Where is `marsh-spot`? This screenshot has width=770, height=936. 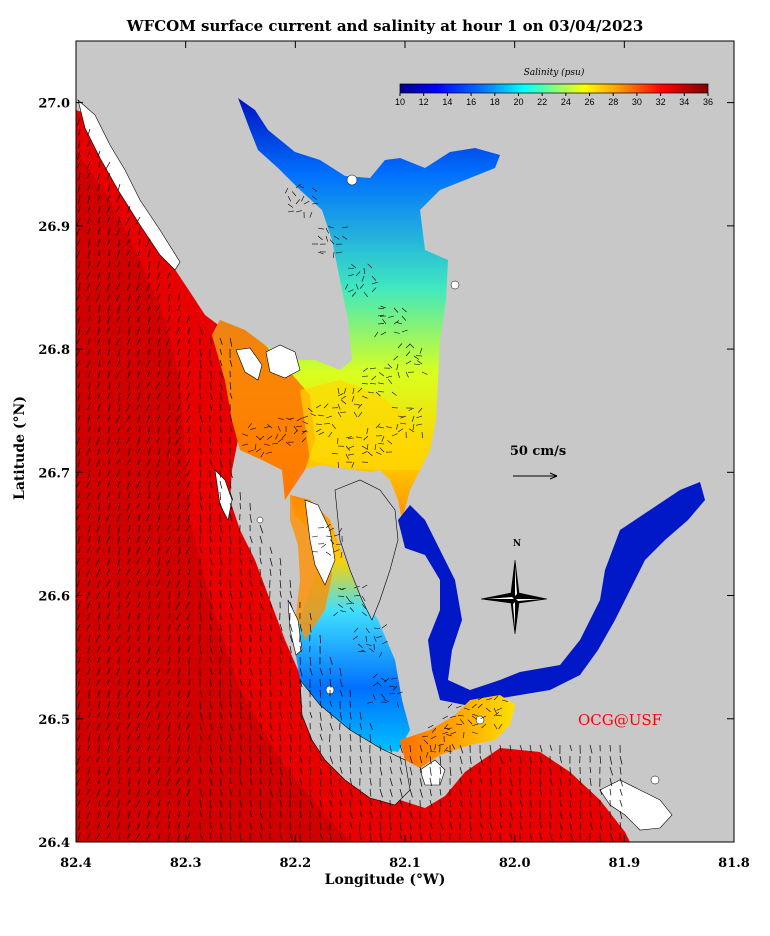 marsh-spot is located at coordinates (480, 720).